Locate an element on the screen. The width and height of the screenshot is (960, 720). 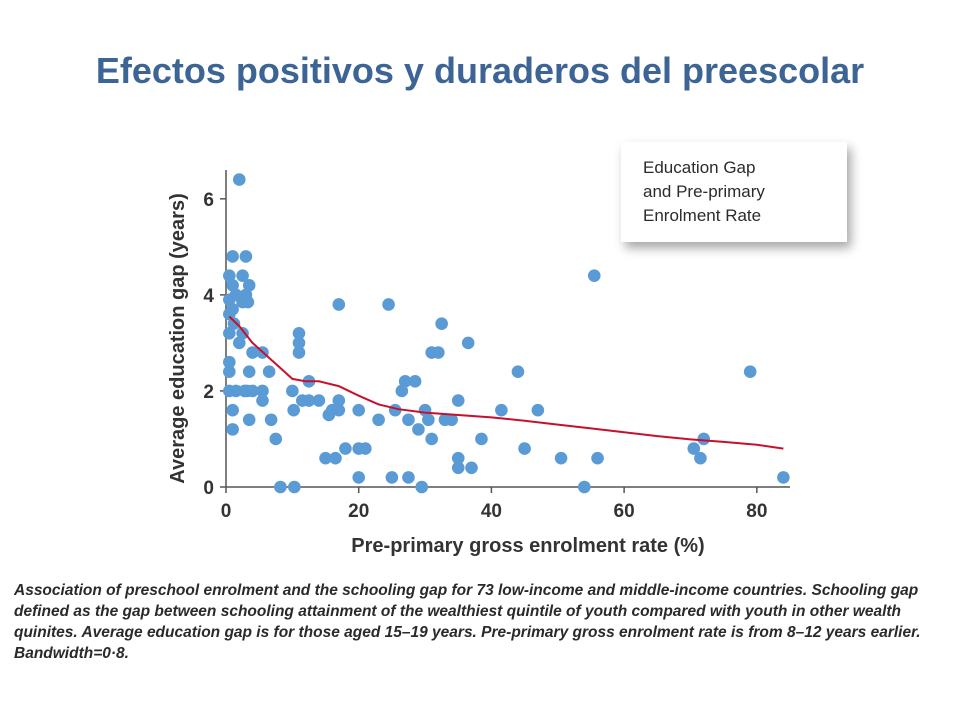
chart-title-line-1: Education Gap is located at coordinates (699, 167).